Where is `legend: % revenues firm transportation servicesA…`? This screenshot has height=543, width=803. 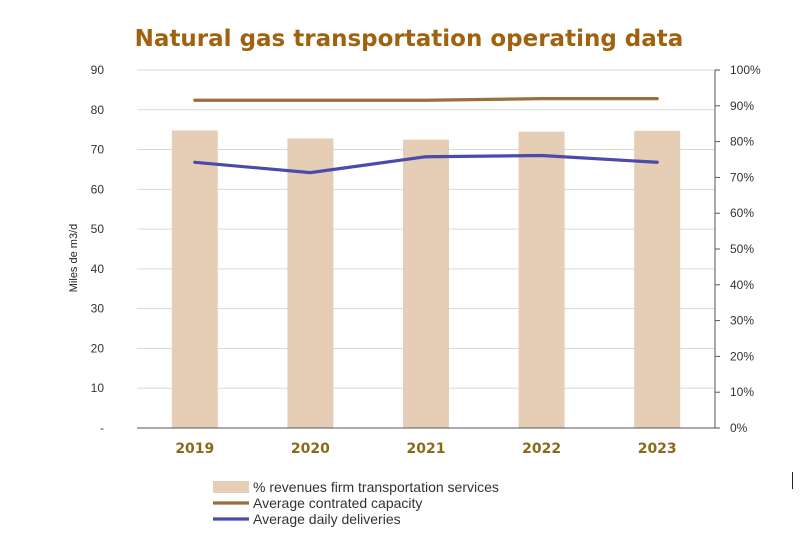 legend: % revenues firm transportation servicesA… is located at coordinates (356, 503).